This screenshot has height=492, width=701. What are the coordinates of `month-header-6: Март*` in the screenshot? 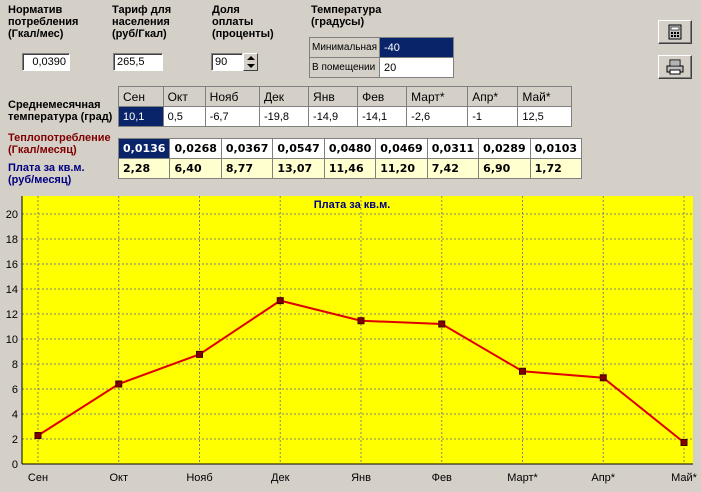 It's located at (437, 96).